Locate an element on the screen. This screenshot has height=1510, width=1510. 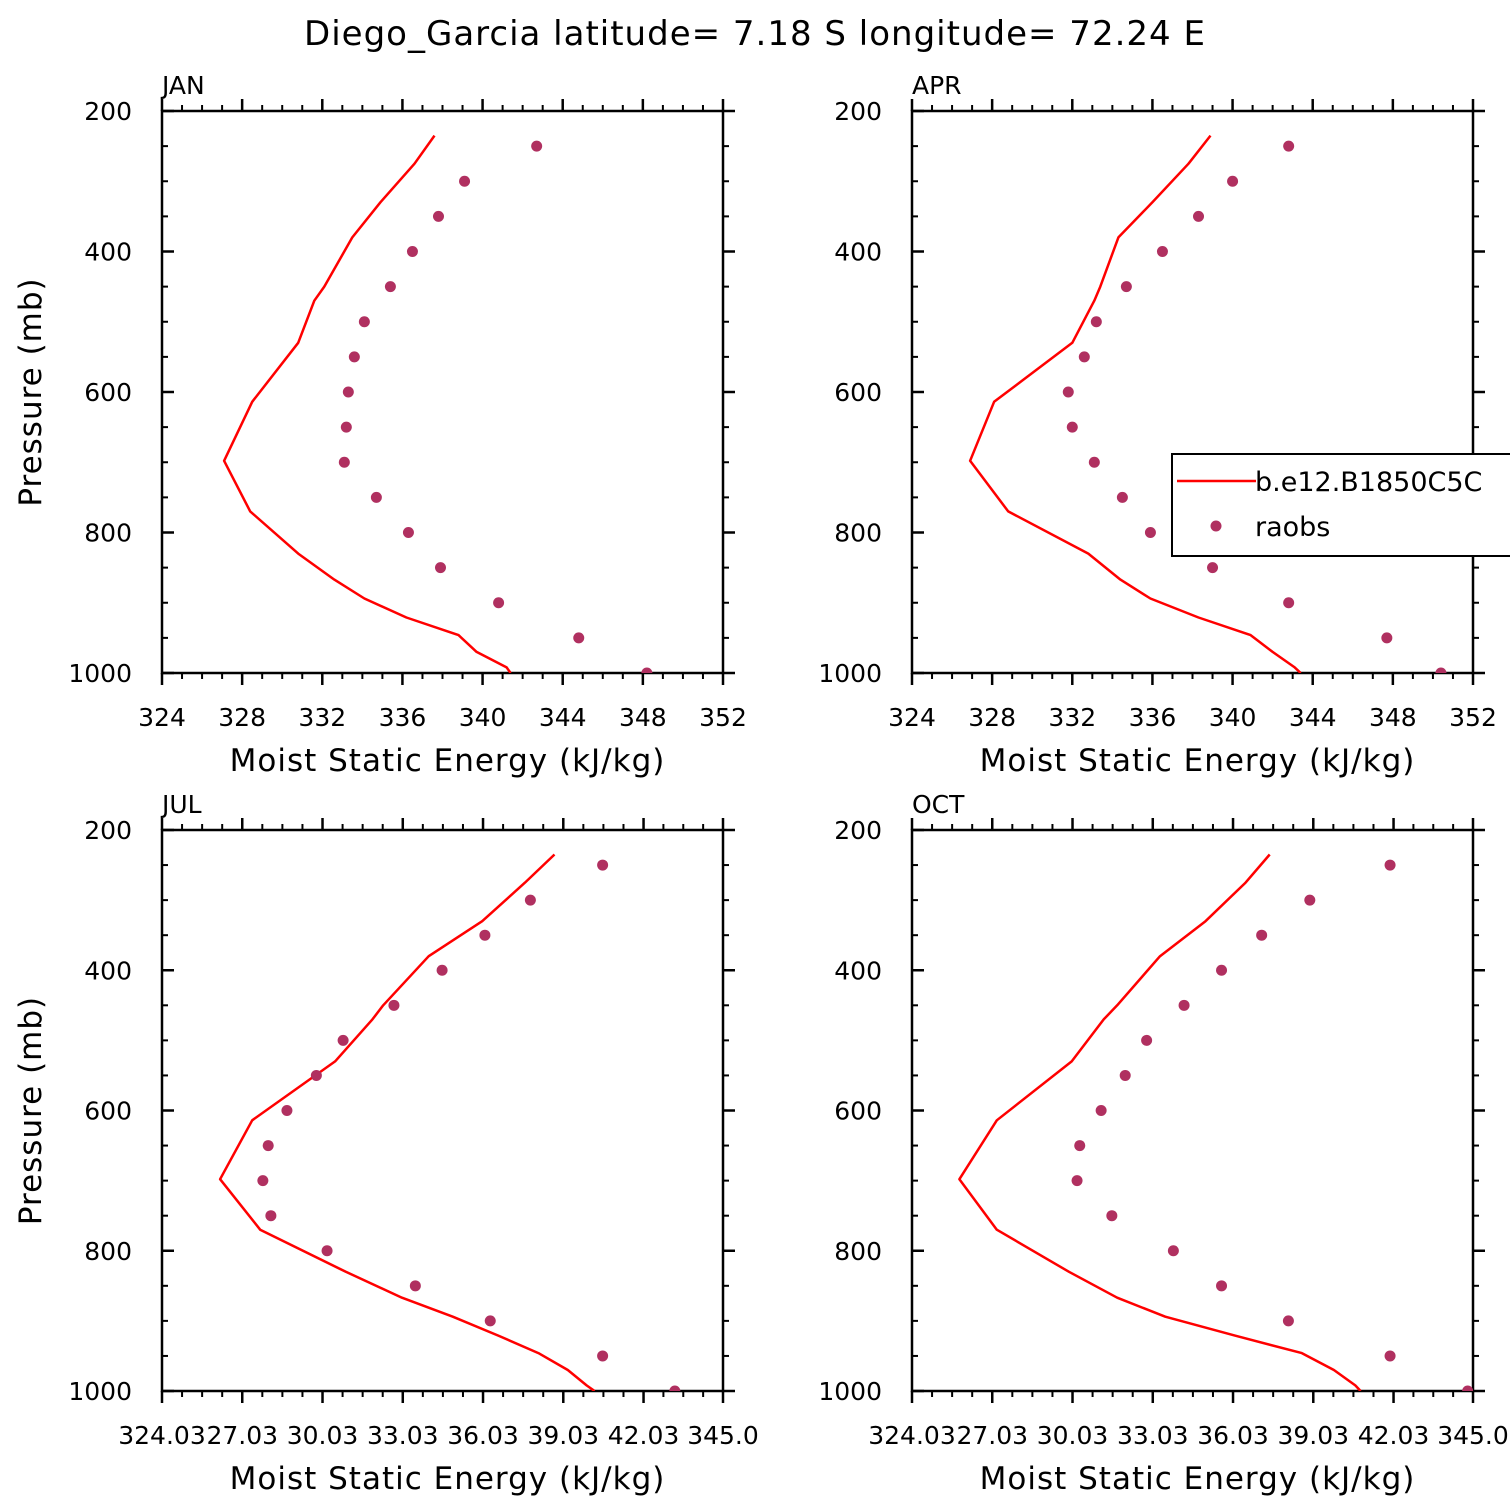
x-tick-label: 328 is located at coordinates (992, 717).